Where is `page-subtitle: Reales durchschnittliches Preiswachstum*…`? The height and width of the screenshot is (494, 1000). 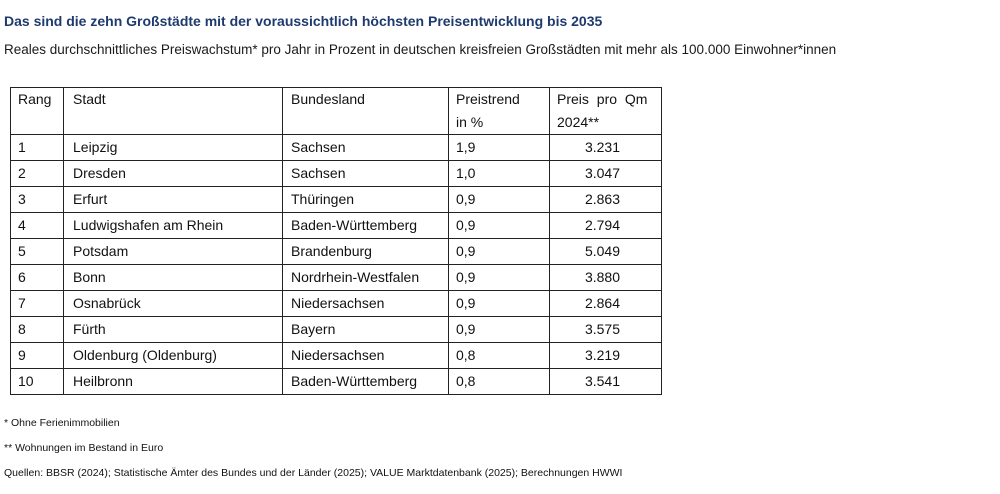
page-subtitle: Reales durchschnittliches Preiswachstum*… is located at coordinates (420, 49).